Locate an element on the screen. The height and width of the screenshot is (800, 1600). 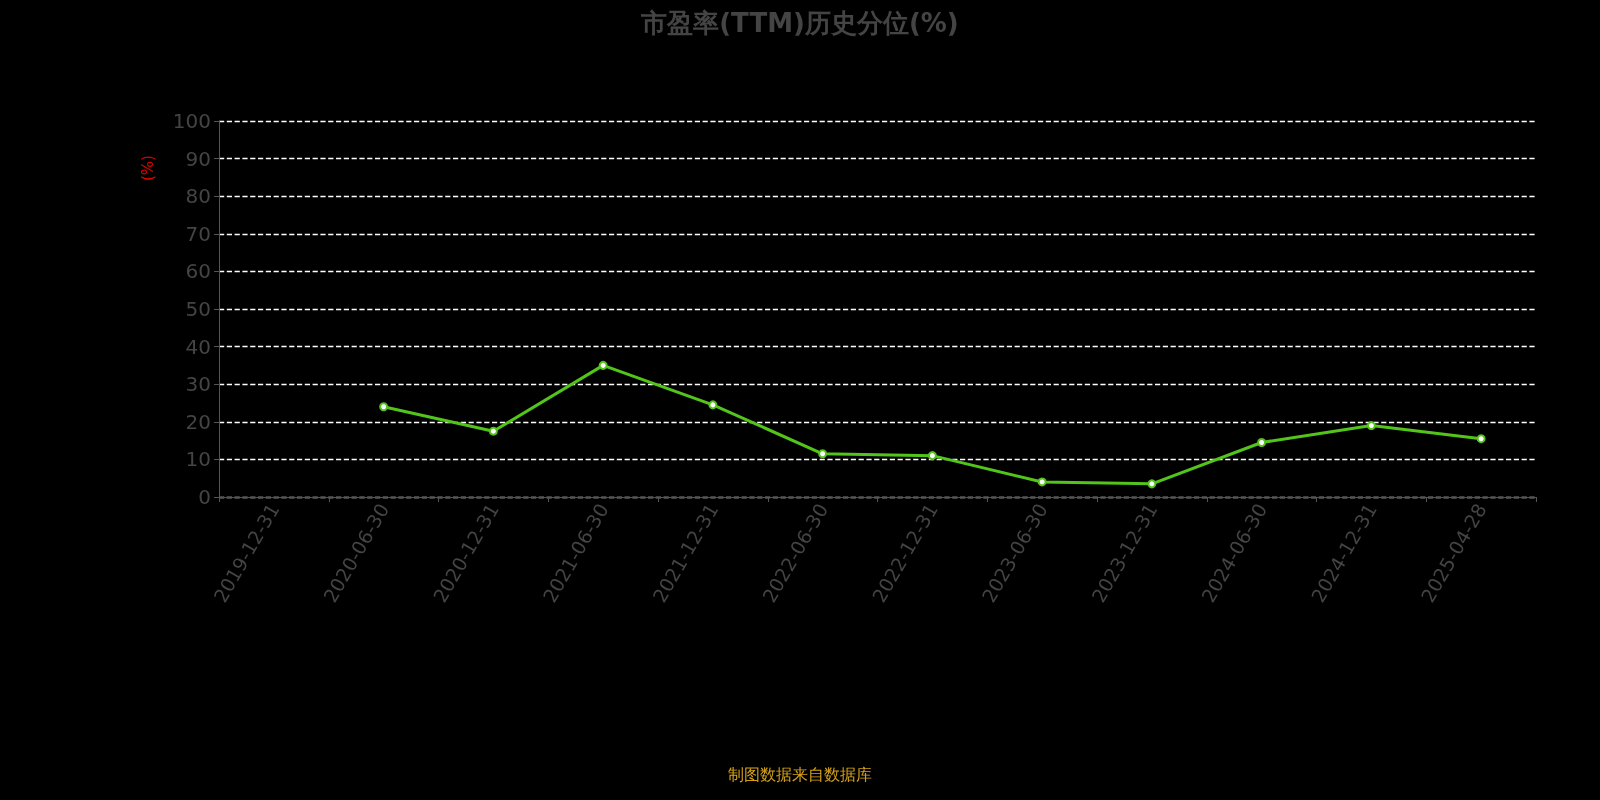
y-tick-label: 30 is located at coordinates (198, 384).